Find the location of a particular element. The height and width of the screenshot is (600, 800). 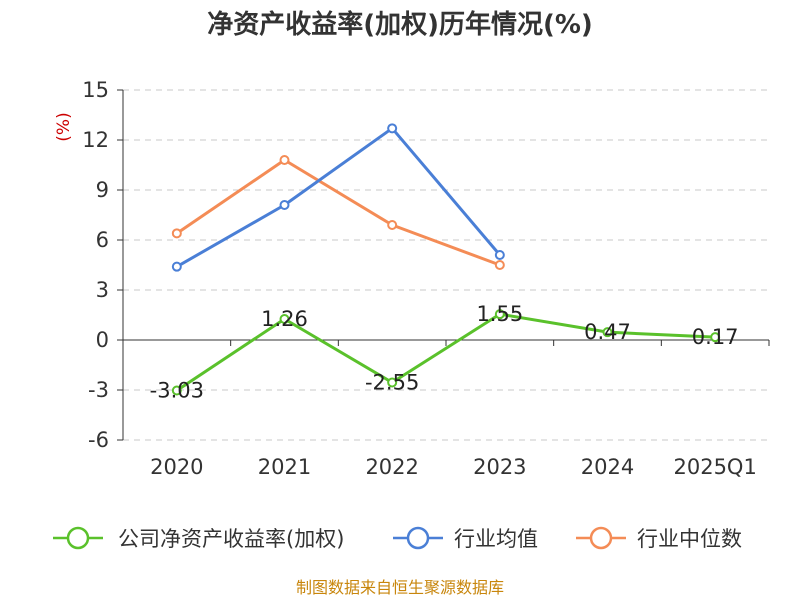

y-tick-label: 6 is located at coordinates (102, 240).